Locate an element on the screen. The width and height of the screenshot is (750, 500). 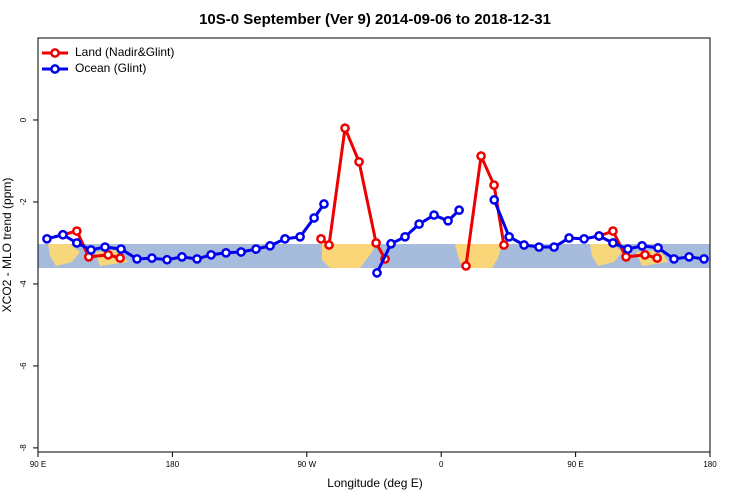
x-axis-label: Longitude (deg E) is located at coordinates (374, 483).